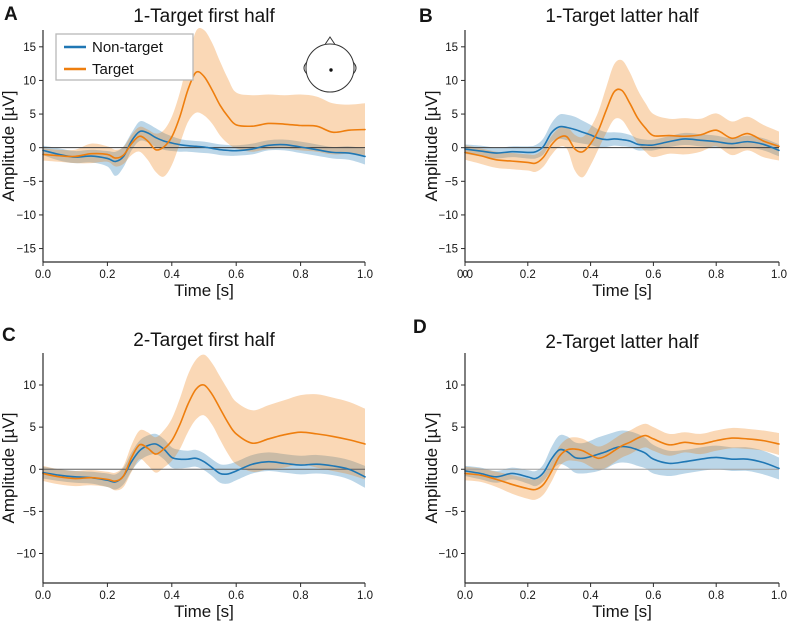 This screenshot has height=631, width=790. What do you see at coordinates (11, 14) in the screenshot?
I see `panel-letter: A` at bounding box center [11, 14].